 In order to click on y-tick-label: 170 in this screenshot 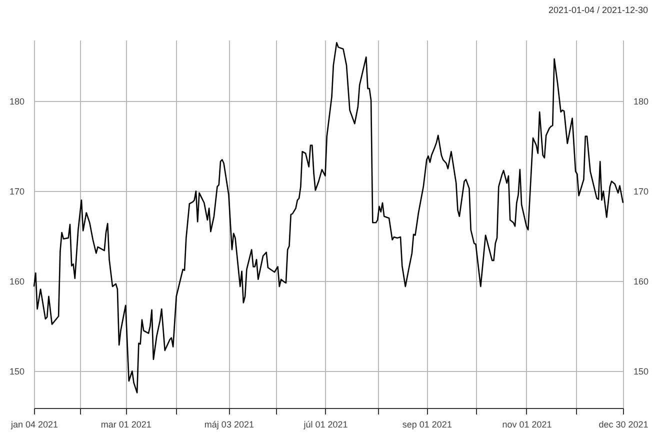, I will do `click(16, 191)`.